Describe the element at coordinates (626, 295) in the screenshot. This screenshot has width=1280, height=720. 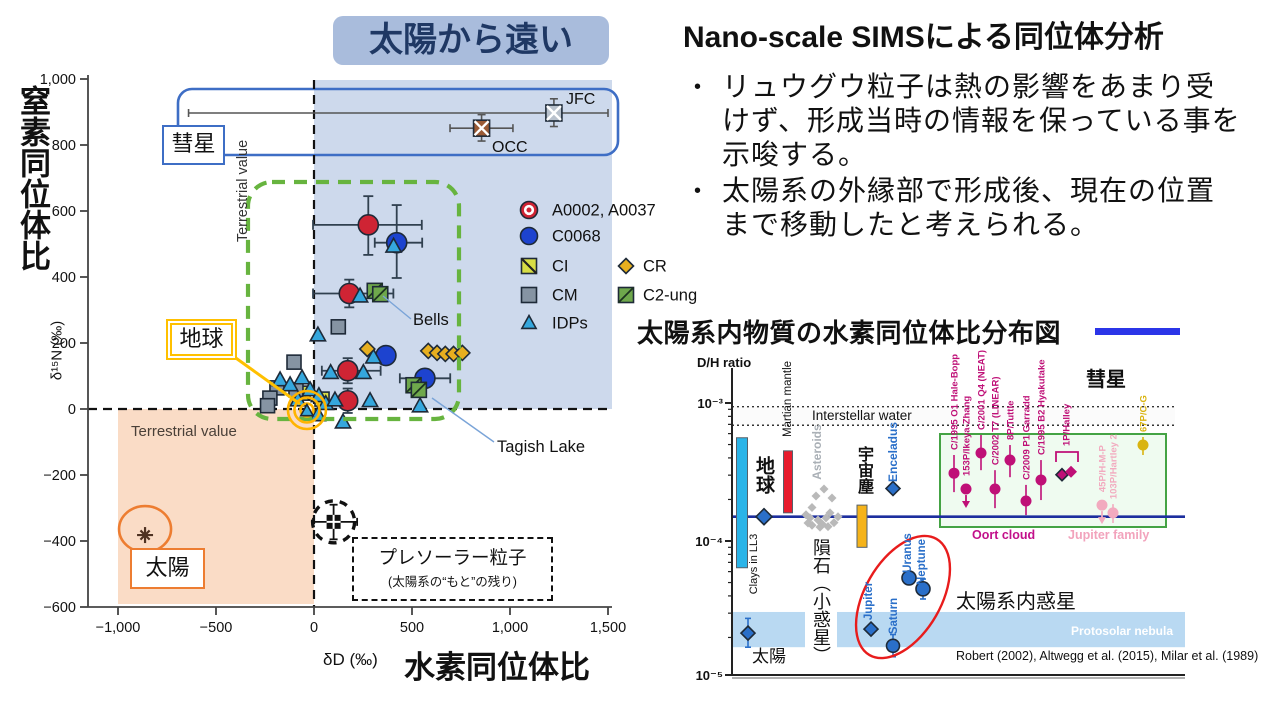
I see `legend-marker-C2-ung` at that location.